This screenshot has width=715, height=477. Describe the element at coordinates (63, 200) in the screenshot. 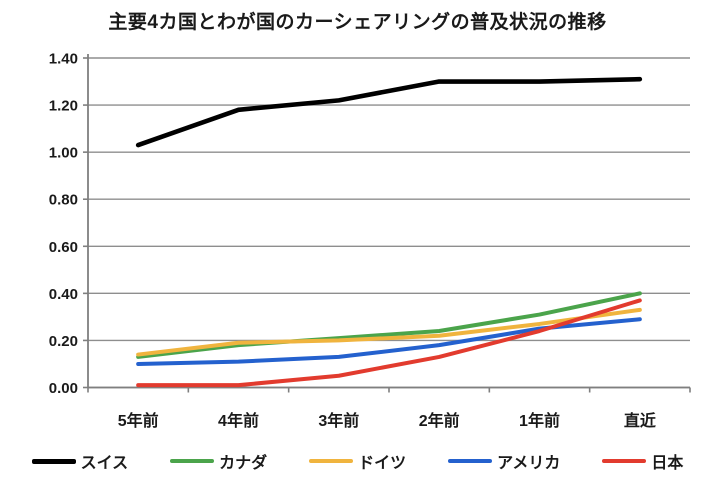

I see `y-tick-label: 0.80` at that location.